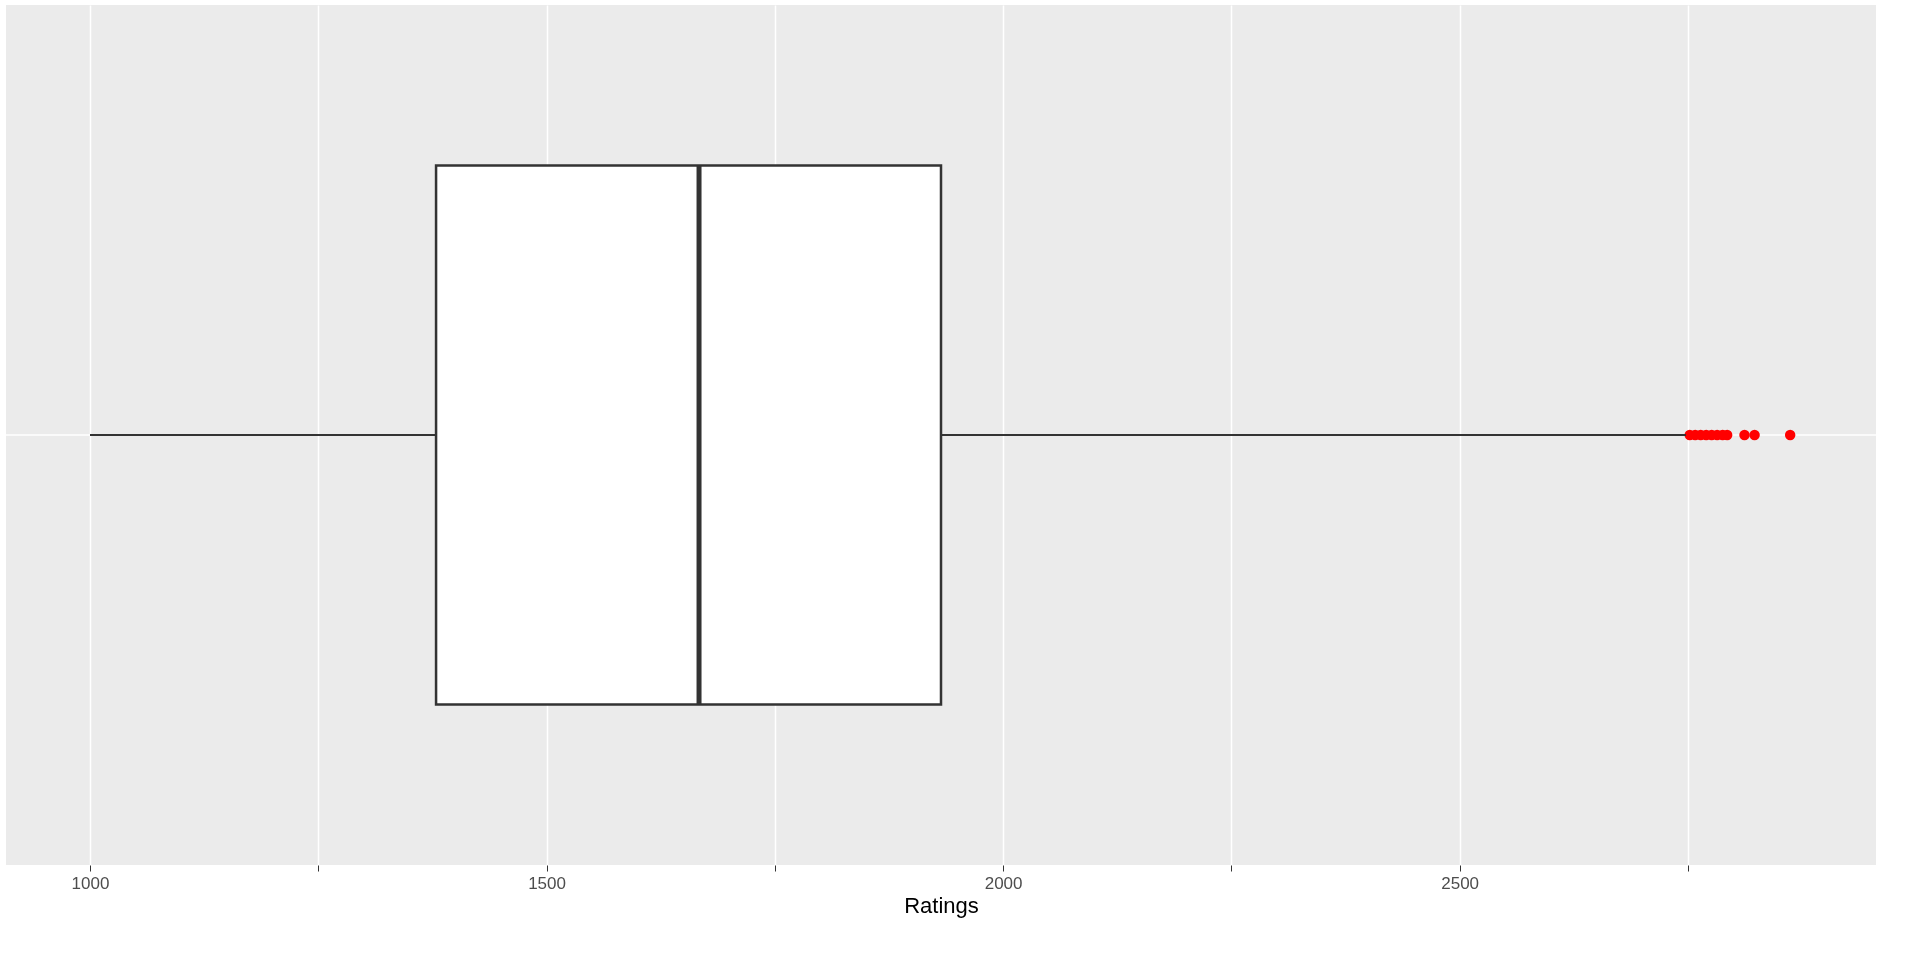 Image resolution: width=1920 pixels, height=960 pixels. Describe the element at coordinates (1460, 883) in the screenshot. I see `x-tick-label: 2500` at that location.